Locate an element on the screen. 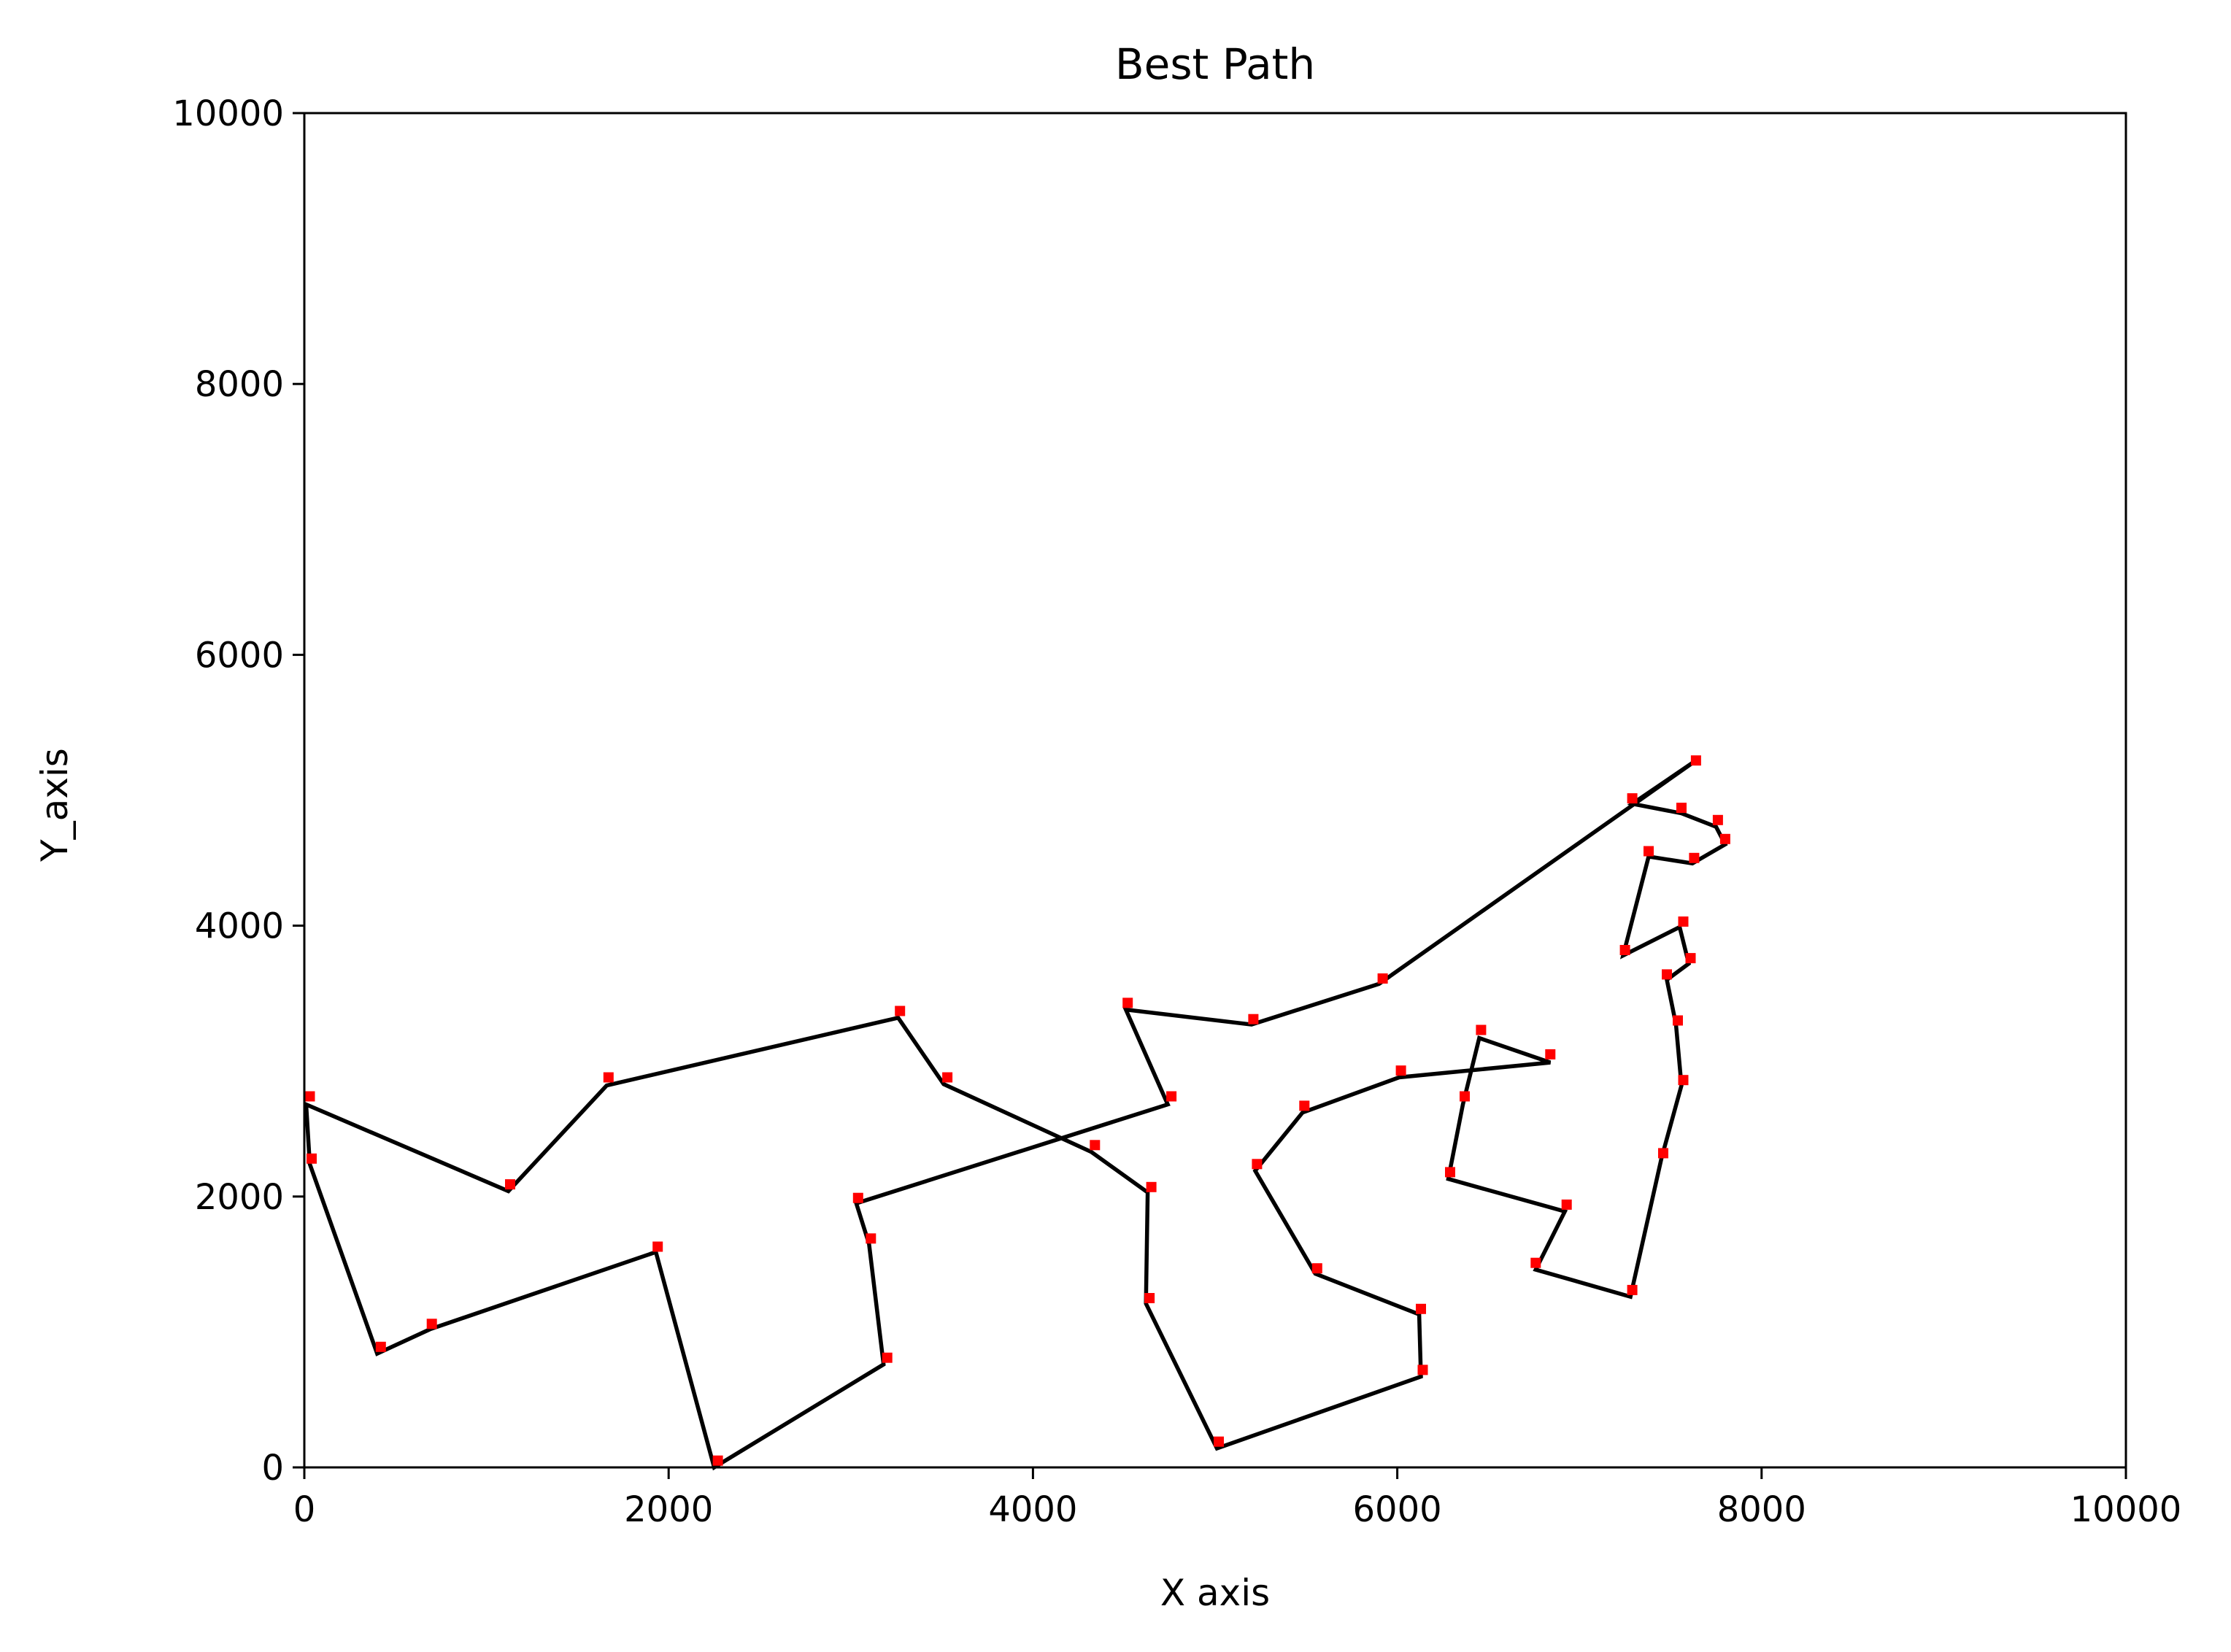 The width and height of the screenshot is (2231, 1652). x-axis-label: X axis is located at coordinates (1215, 1593).